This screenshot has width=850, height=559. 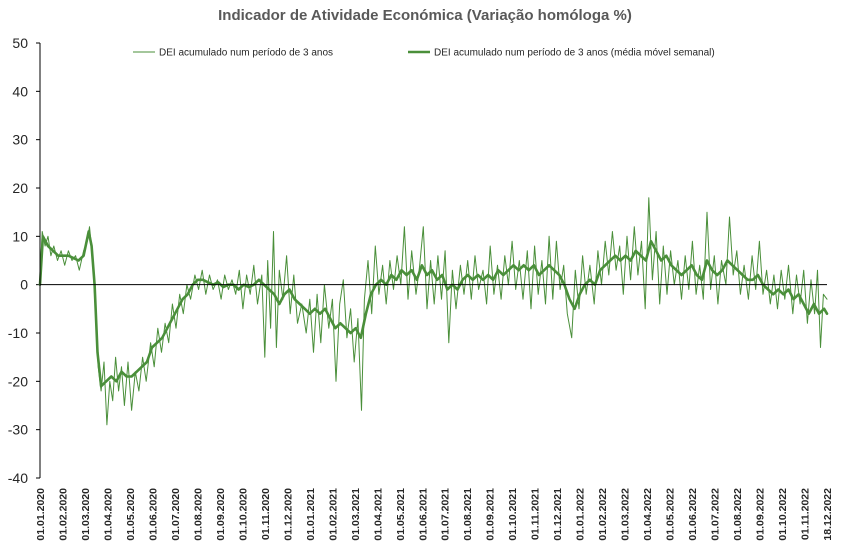 What do you see at coordinates (806, 514) in the screenshot?
I see `x-tick-label: 01.11.2022` at bounding box center [806, 514].